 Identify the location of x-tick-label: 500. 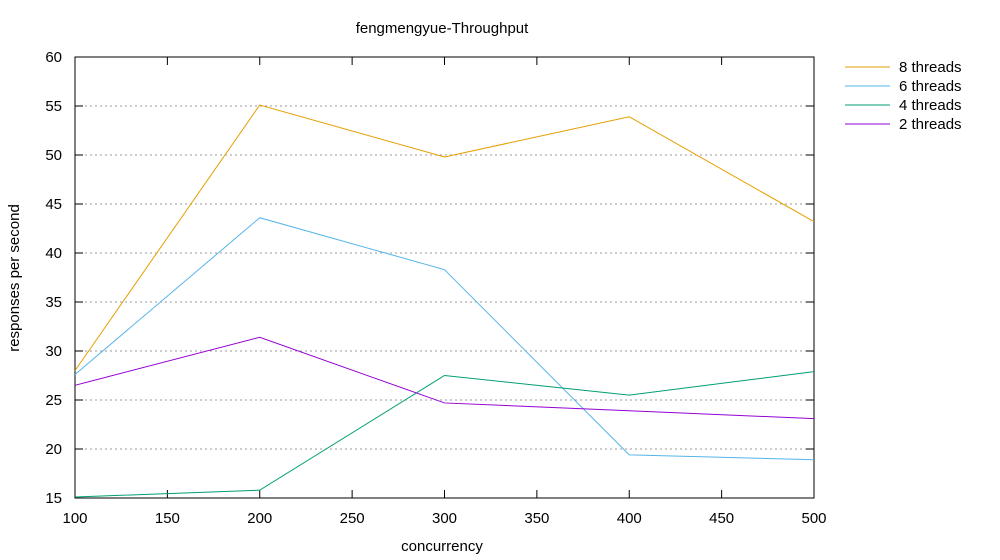
(813, 518).